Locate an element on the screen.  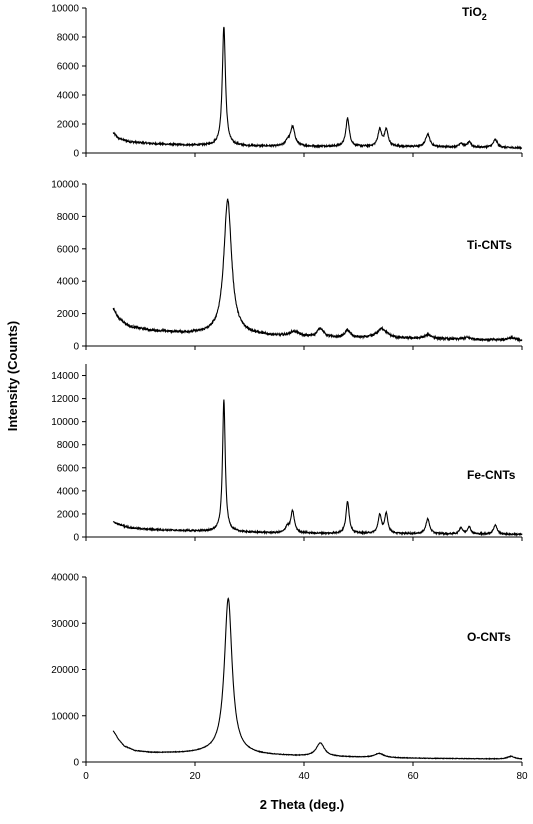
y-tick-label: 40000 is located at coordinates (65, 578).